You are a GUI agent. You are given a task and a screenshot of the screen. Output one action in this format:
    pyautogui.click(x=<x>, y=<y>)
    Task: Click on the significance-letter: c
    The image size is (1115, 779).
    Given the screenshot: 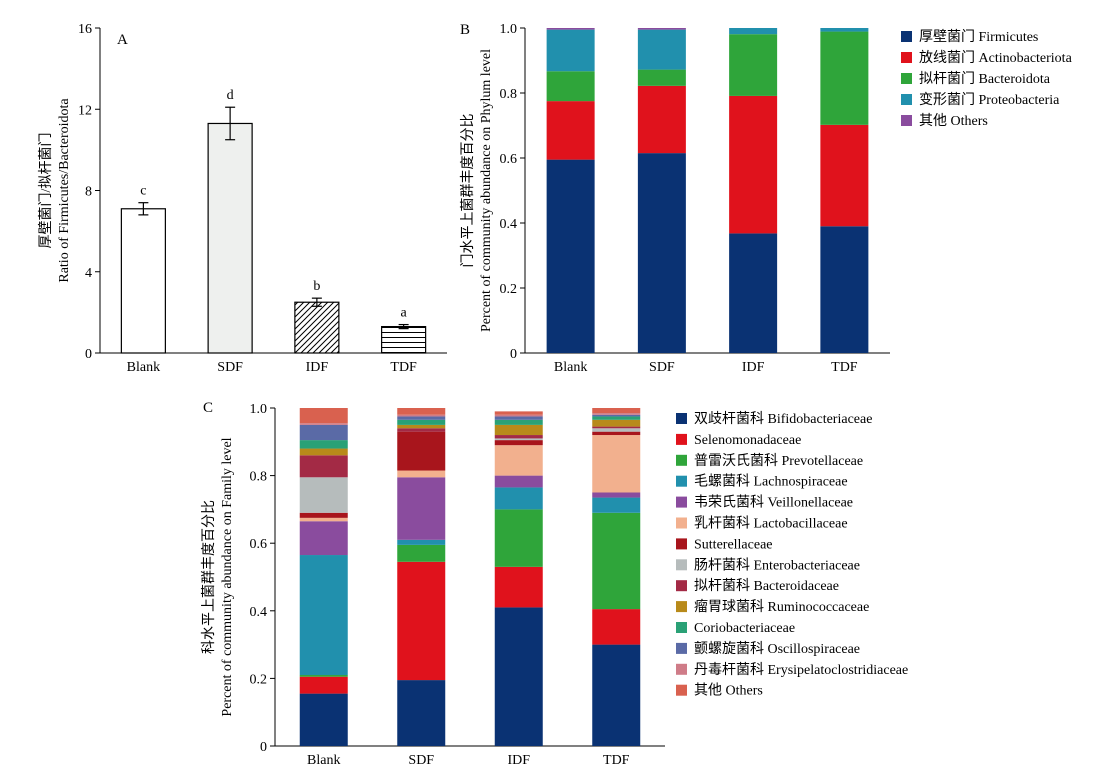 What is the action you would take?
    pyautogui.click(x=143, y=191)
    